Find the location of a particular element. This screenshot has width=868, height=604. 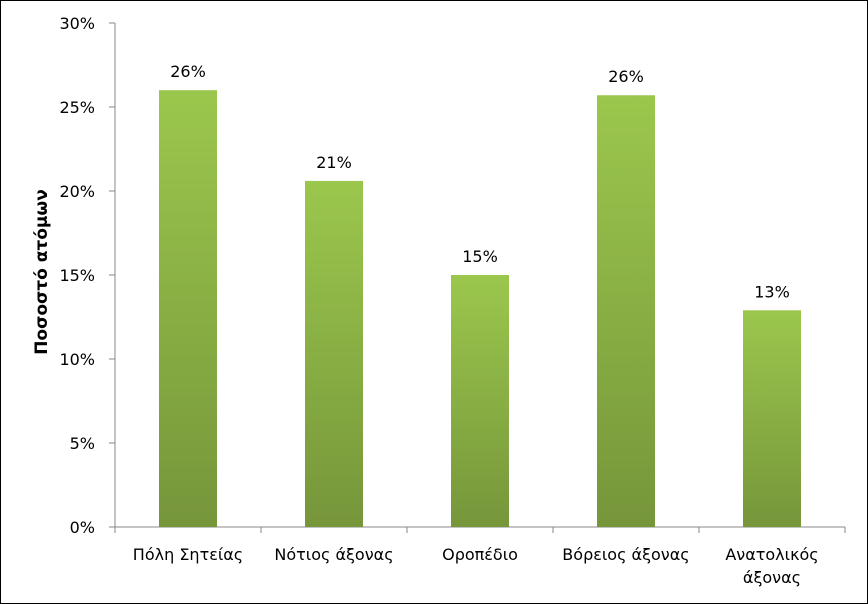

y-tick-label: 20% is located at coordinates (77, 191).